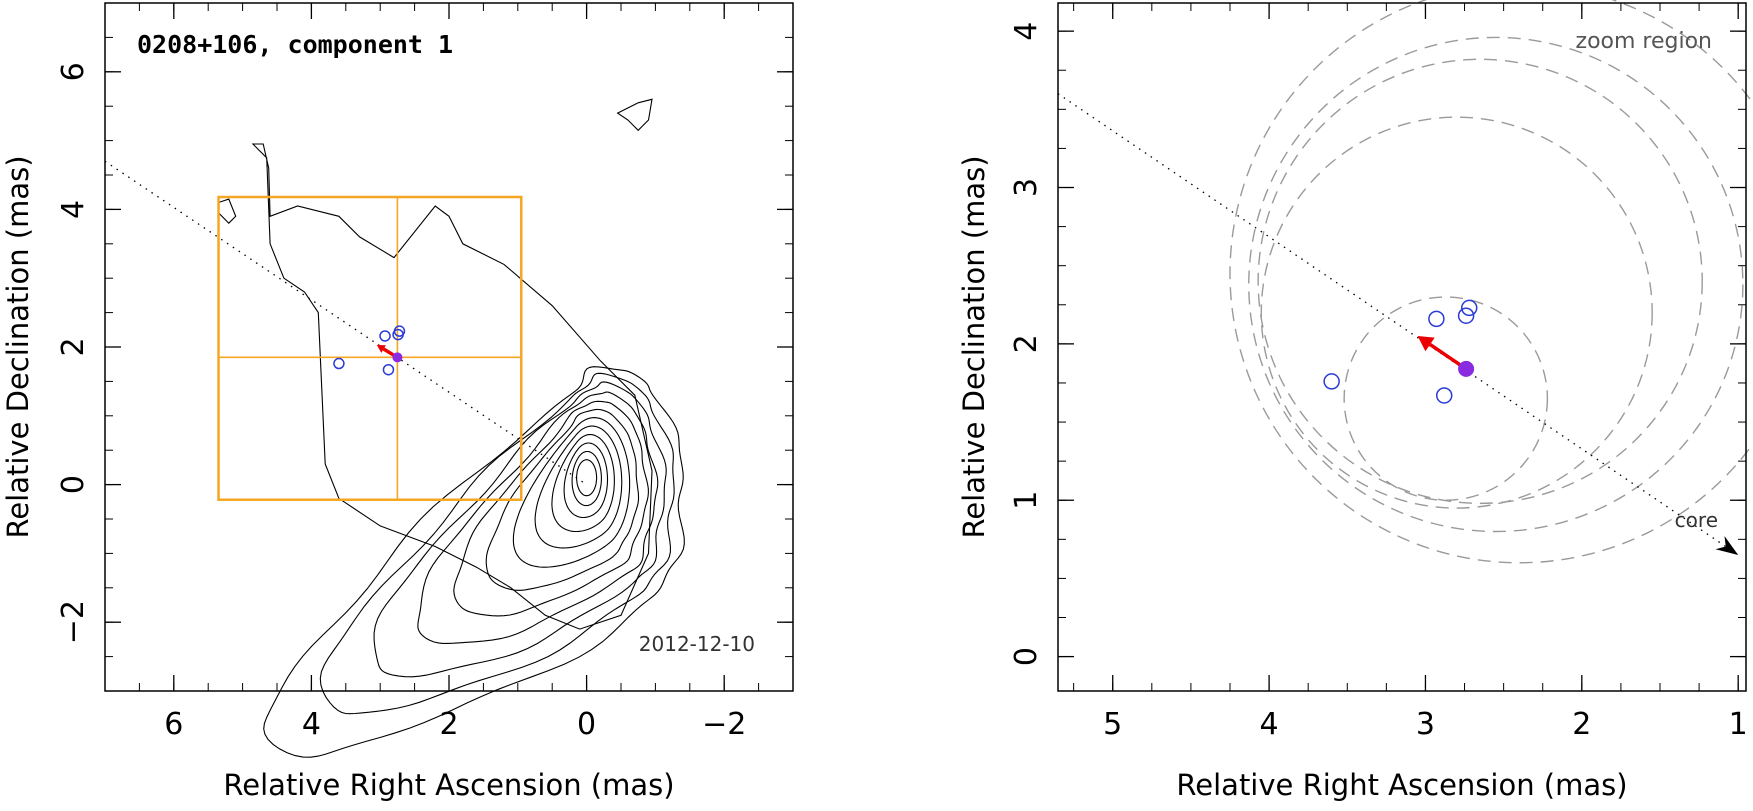  What do you see at coordinates (1696, 520) in the screenshot?
I see `core-label: core` at bounding box center [1696, 520].